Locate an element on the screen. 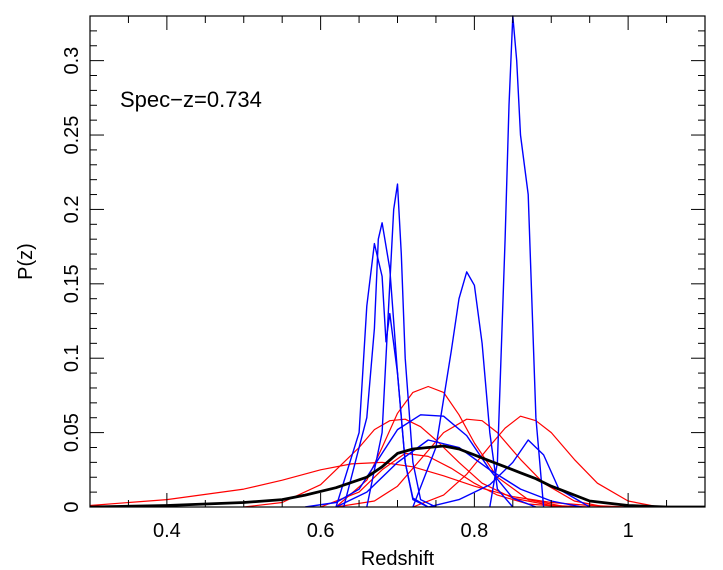 This screenshot has height=570, width=723. y-axis-title: P(z) is located at coordinates (26, 261).